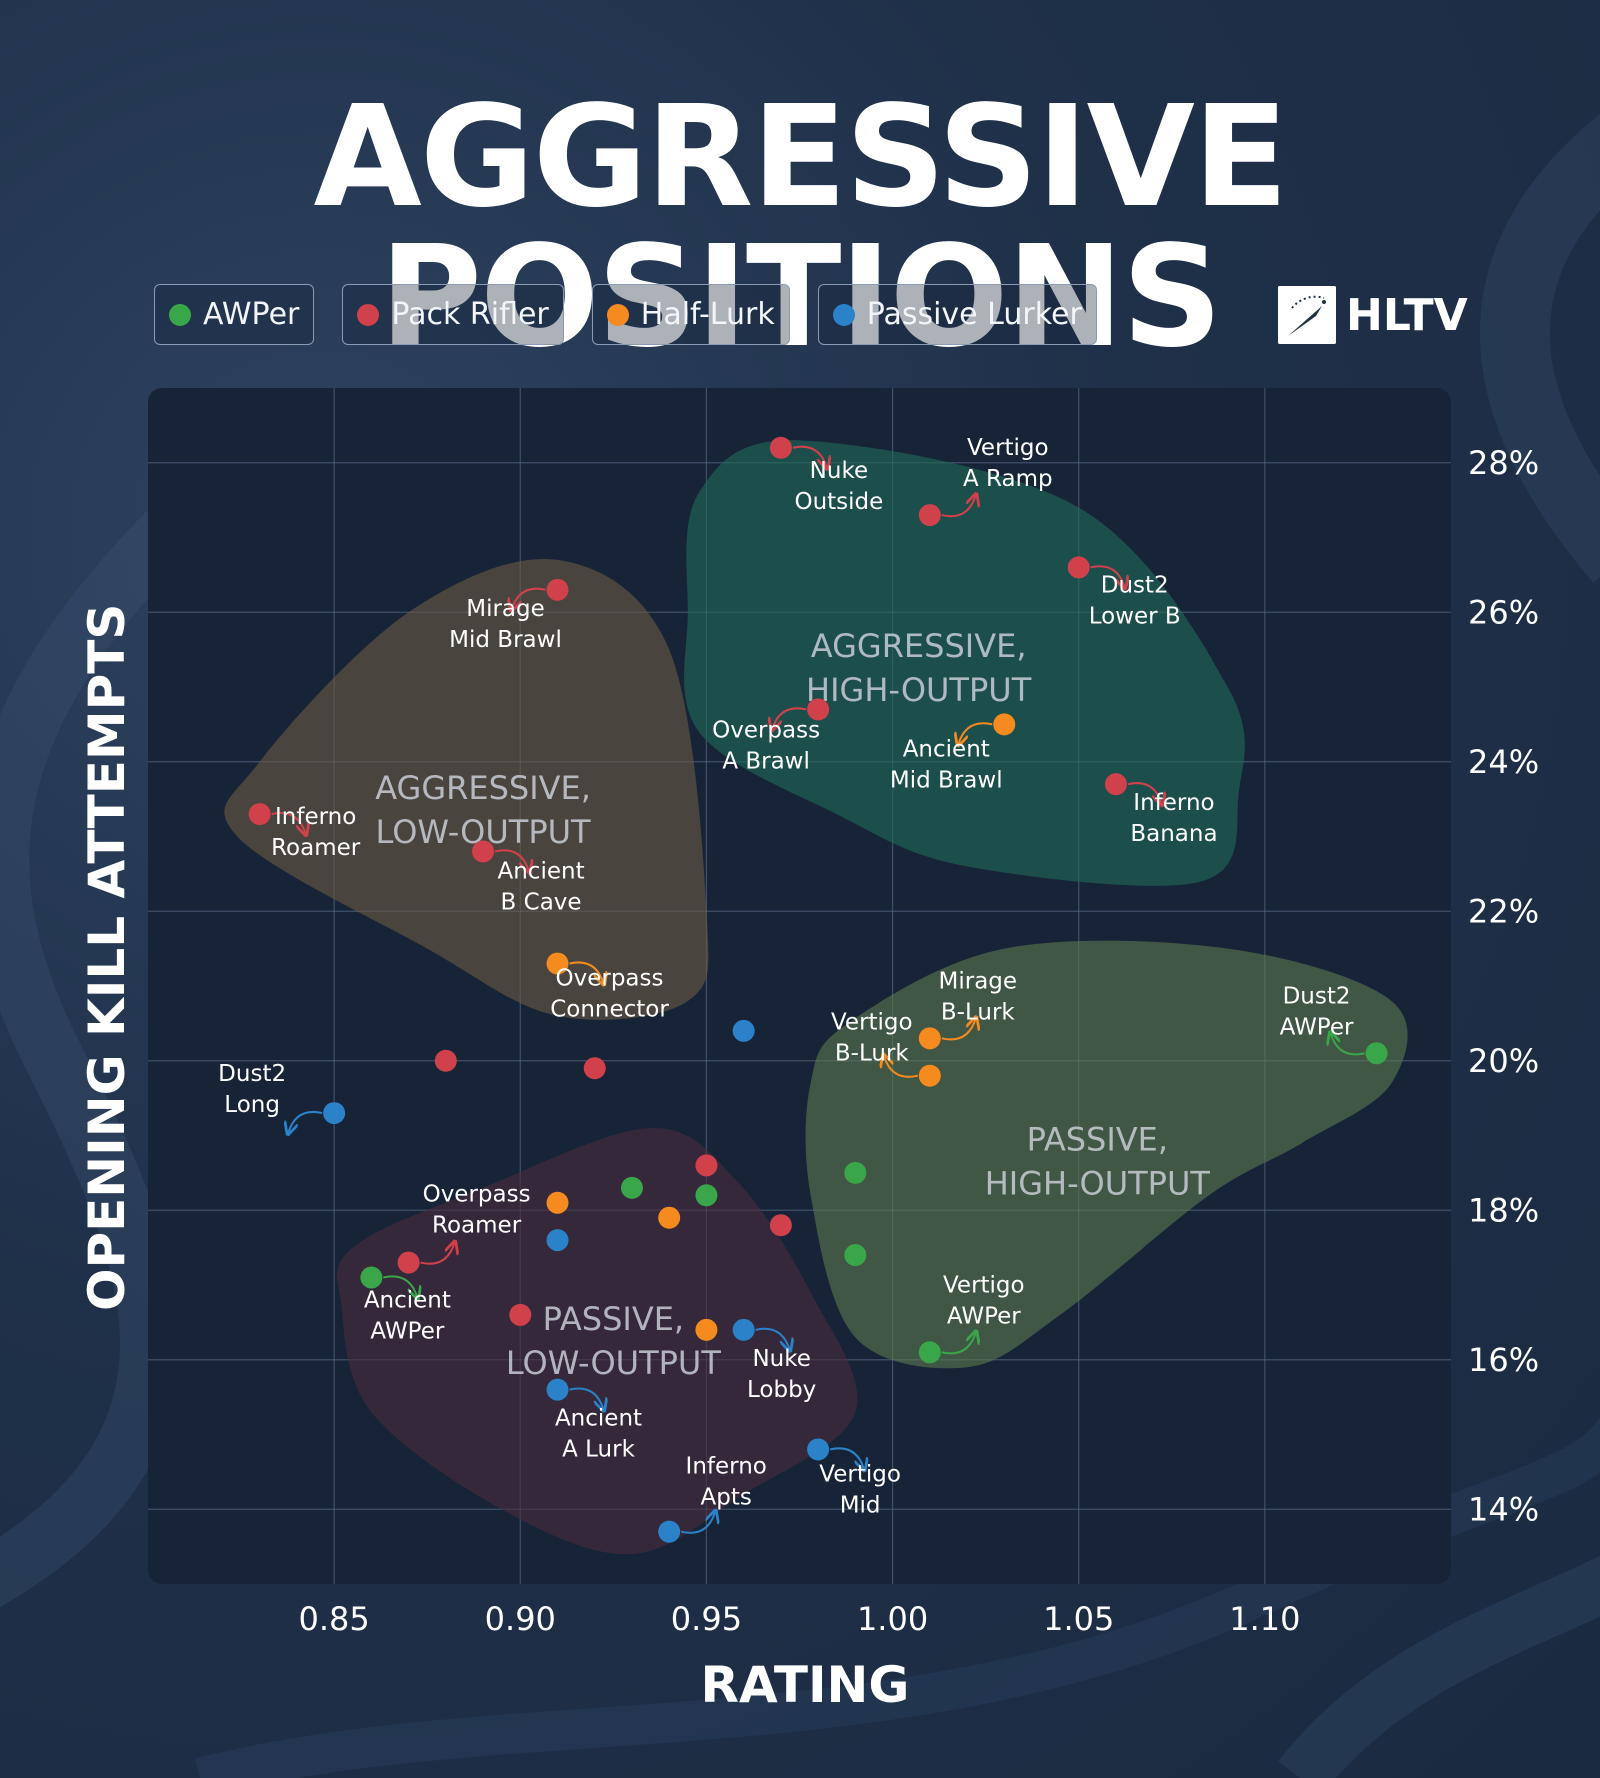  What do you see at coordinates (1078, 1619) in the screenshot?
I see `x-tick-label: 1.05` at bounding box center [1078, 1619].